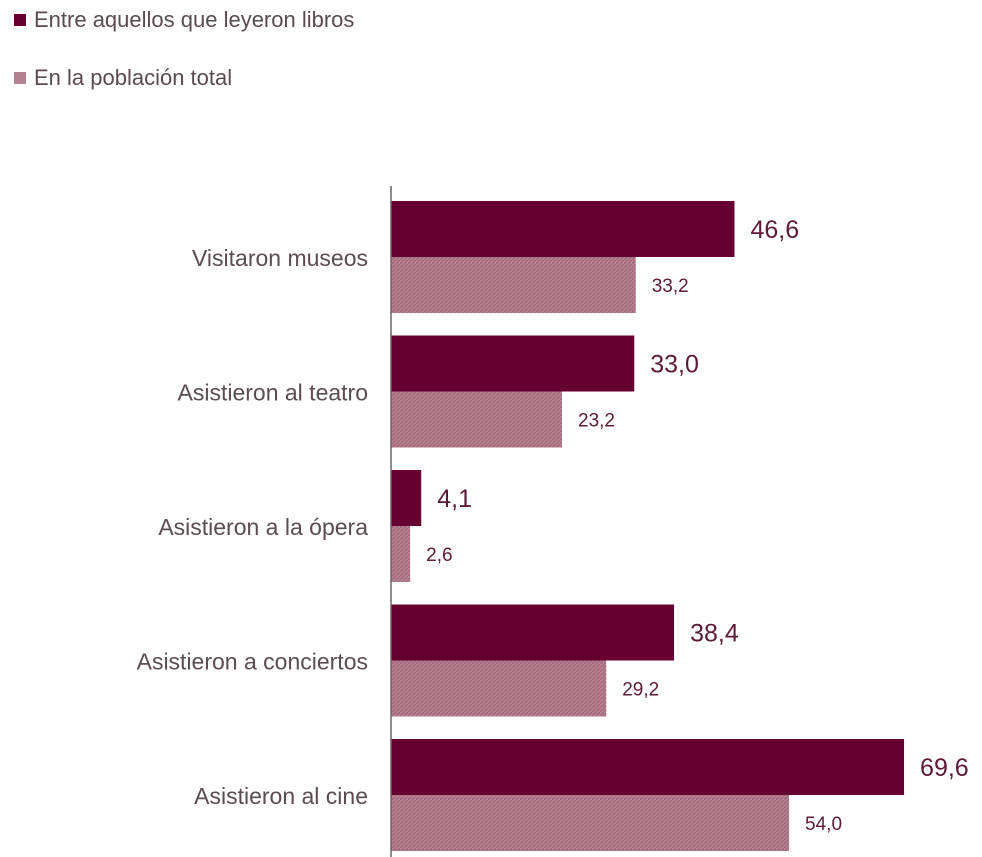 This screenshot has height=857, width=982. I want to click on data-label-series2: 2,6, so click(439, 555).